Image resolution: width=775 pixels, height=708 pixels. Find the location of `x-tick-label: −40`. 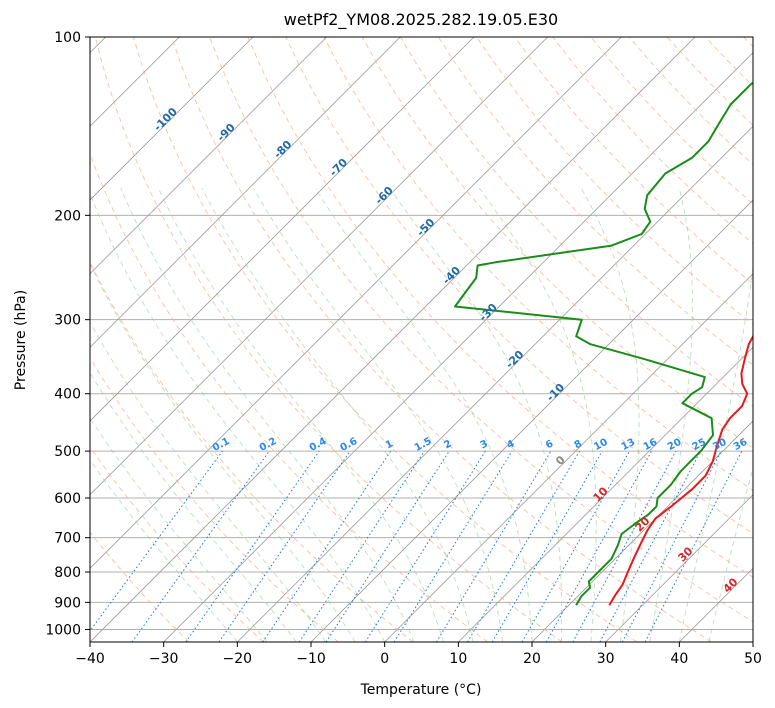

x-tick-label: −40 is located at coordinates (90, 659).